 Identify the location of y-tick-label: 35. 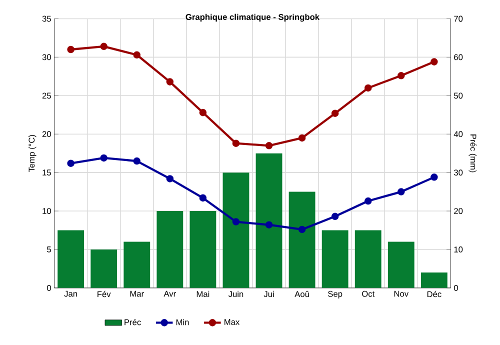
(46, 19).